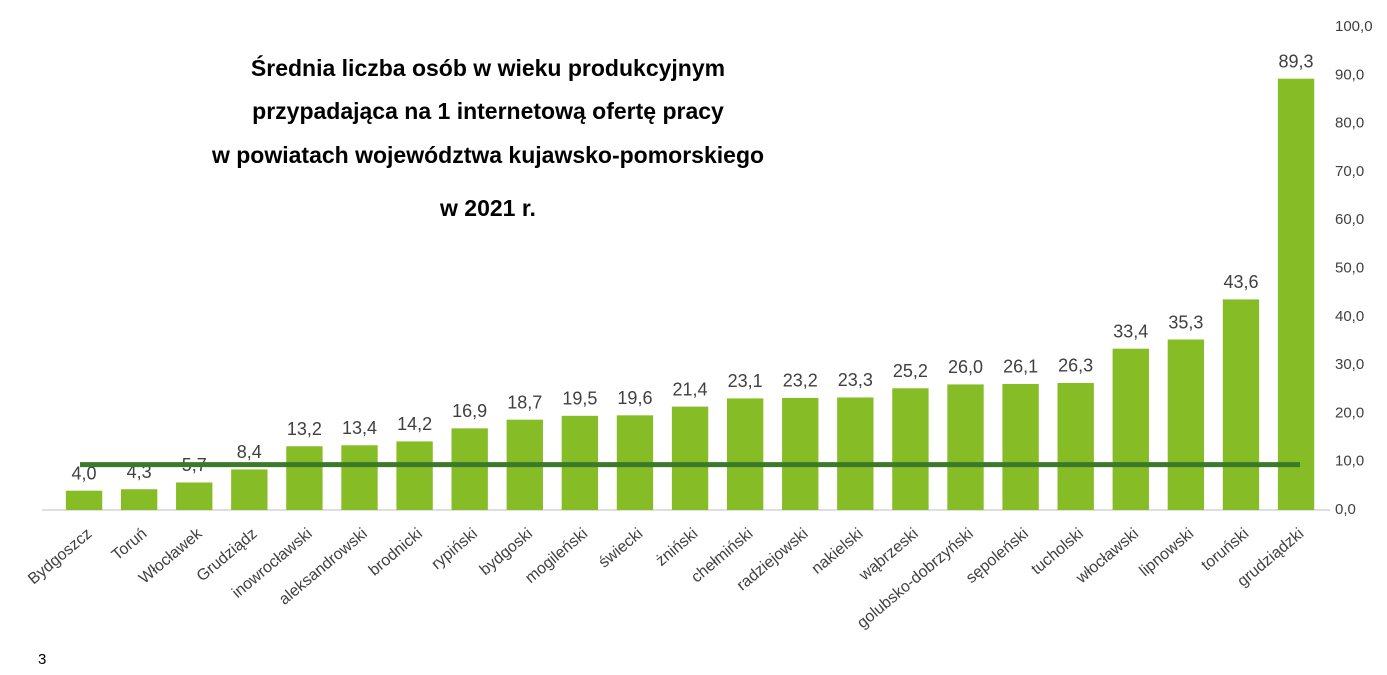 The image size is (1387, 675). What do you see at coordinates (304, 429) in the screenshot?
I see `data-label: 13,2` at bounding box center [304, 429].